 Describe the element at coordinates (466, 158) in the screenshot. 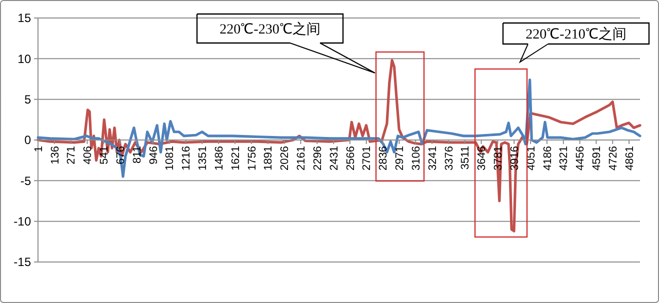

I see `x-tick-label: 3511` at that location.